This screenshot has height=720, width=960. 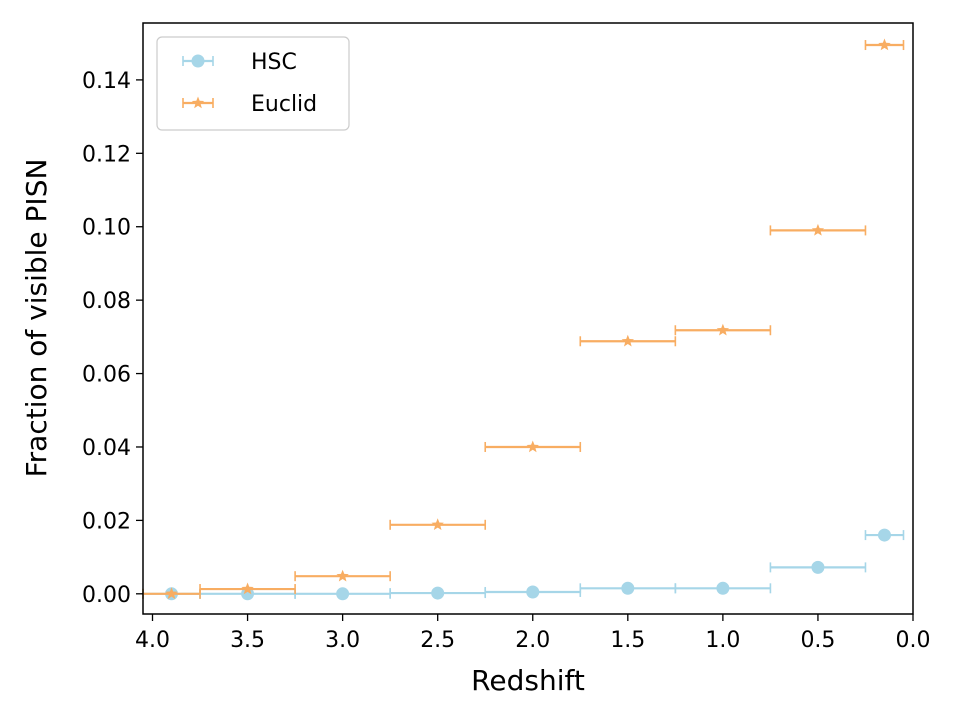 What do you see at coordinates (817, 640) in the screenshot?
I see `x-tick-label: 0.5` at bounding box center [817, 640].